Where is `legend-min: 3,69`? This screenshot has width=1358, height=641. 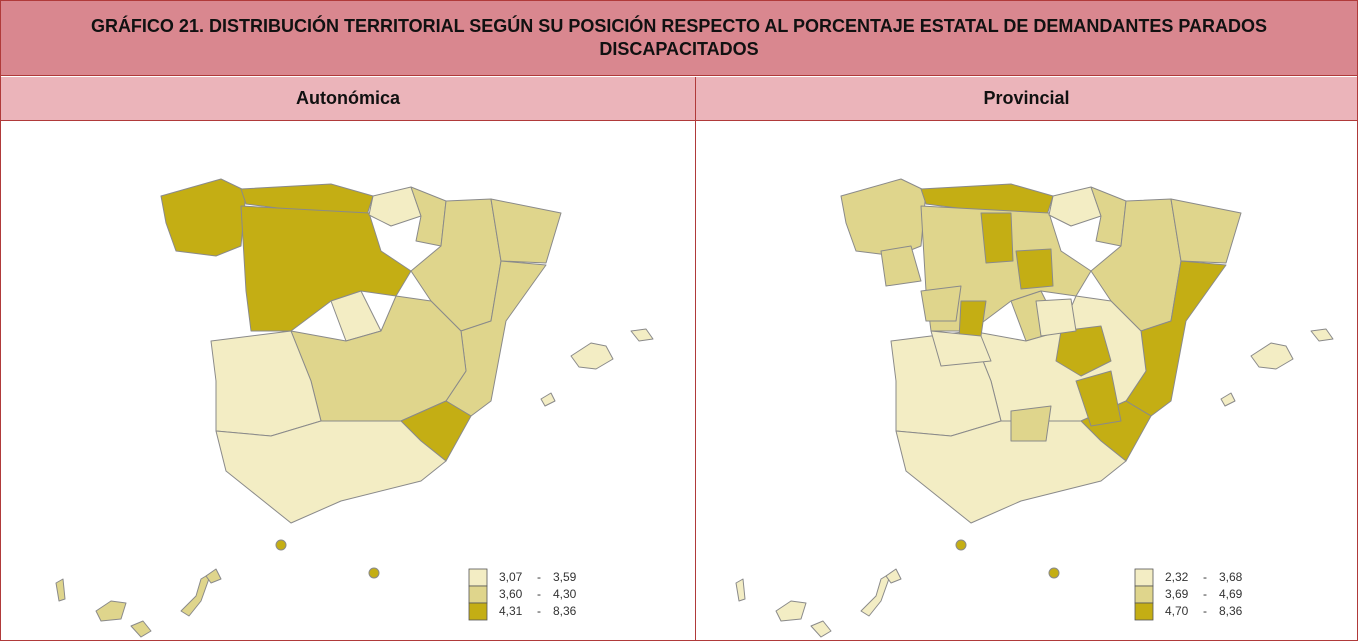 legend-min: 3,69 is located at coordinates (1177, 594).